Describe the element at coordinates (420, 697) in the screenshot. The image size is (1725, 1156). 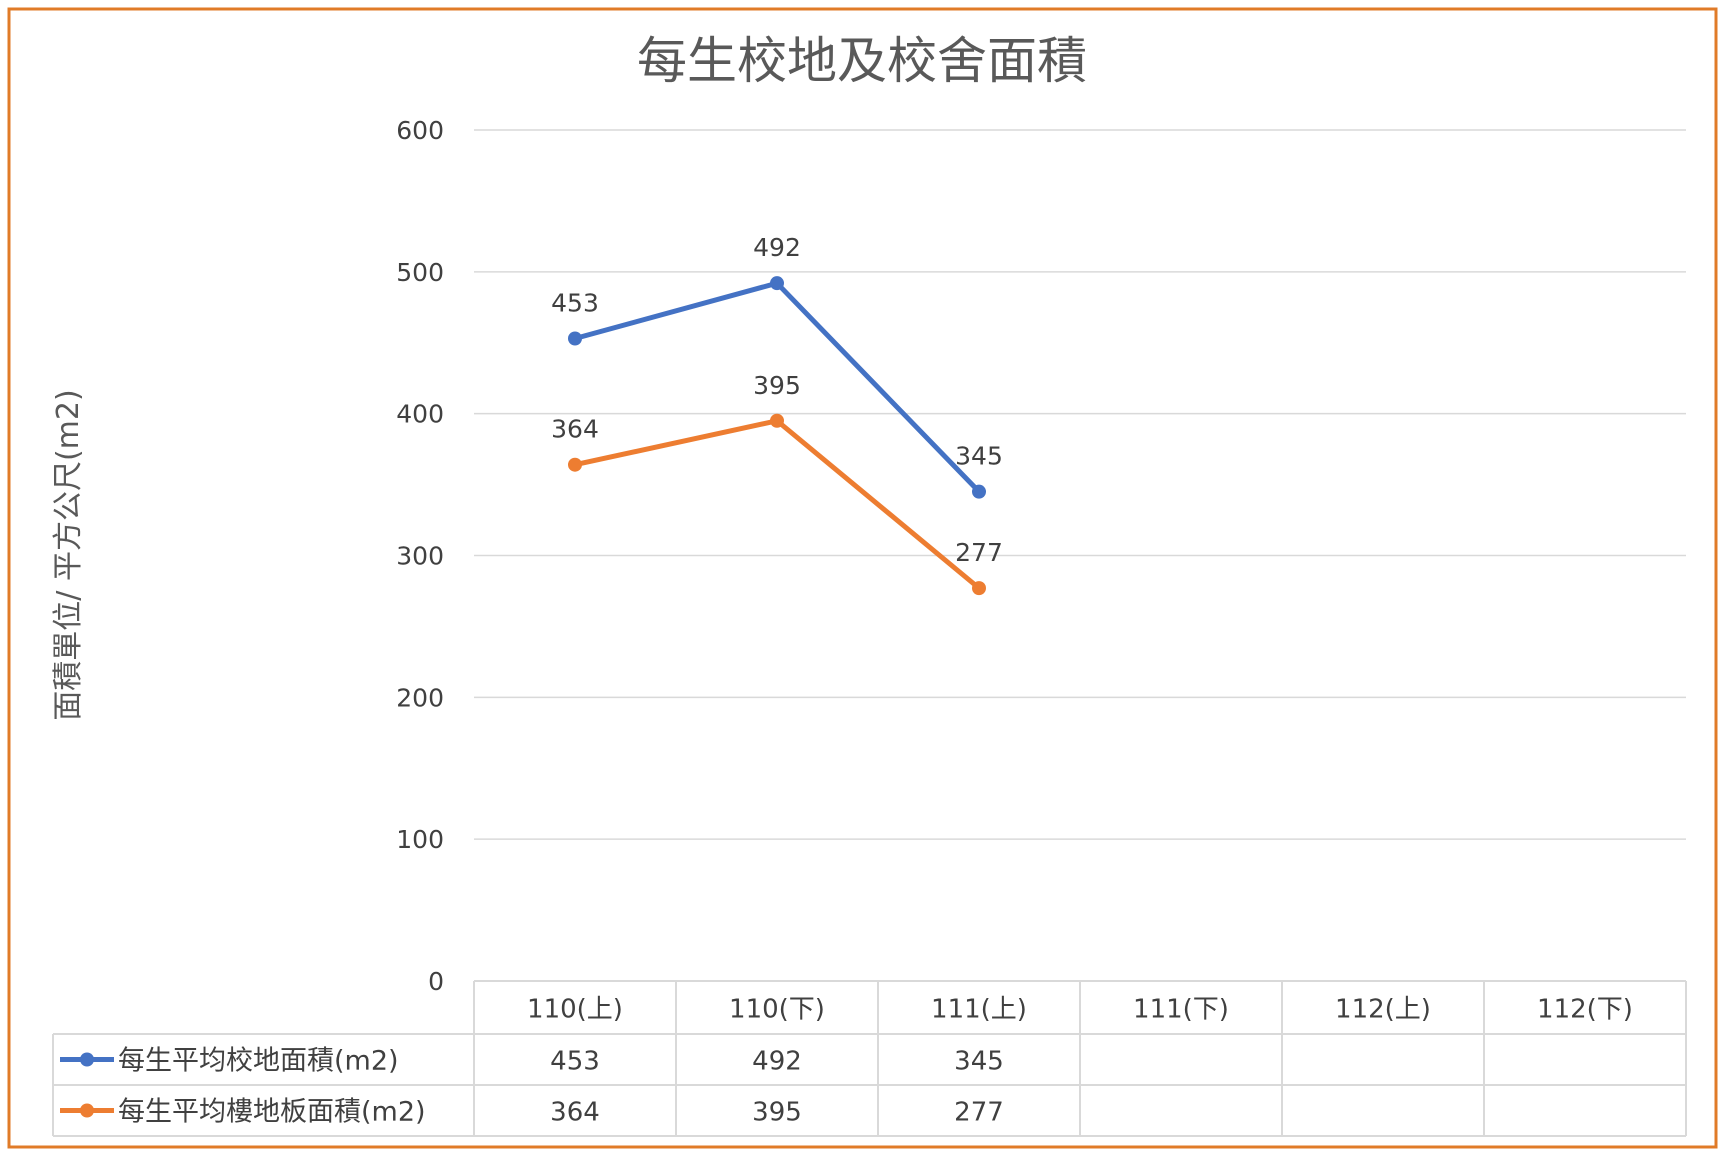
I see `y-tick-label: 200` at that location.